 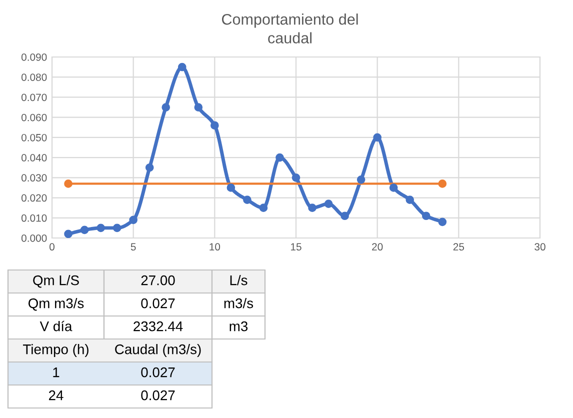 I want to click on y-tick-label: 0.010, so click(x=34, y=218).